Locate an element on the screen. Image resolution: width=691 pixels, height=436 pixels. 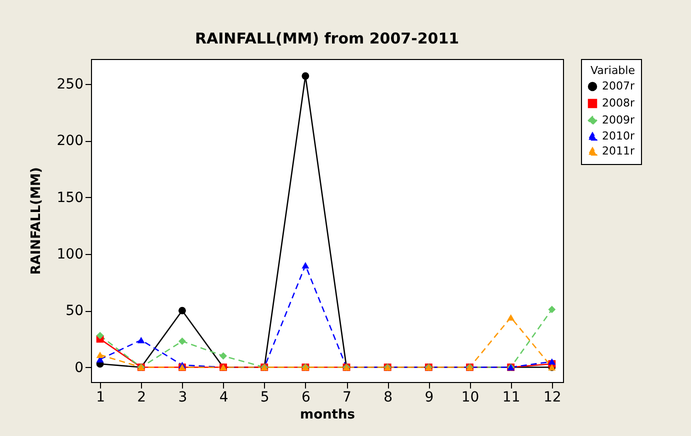
x-axis-title: months is located at coordinates (328, 415).